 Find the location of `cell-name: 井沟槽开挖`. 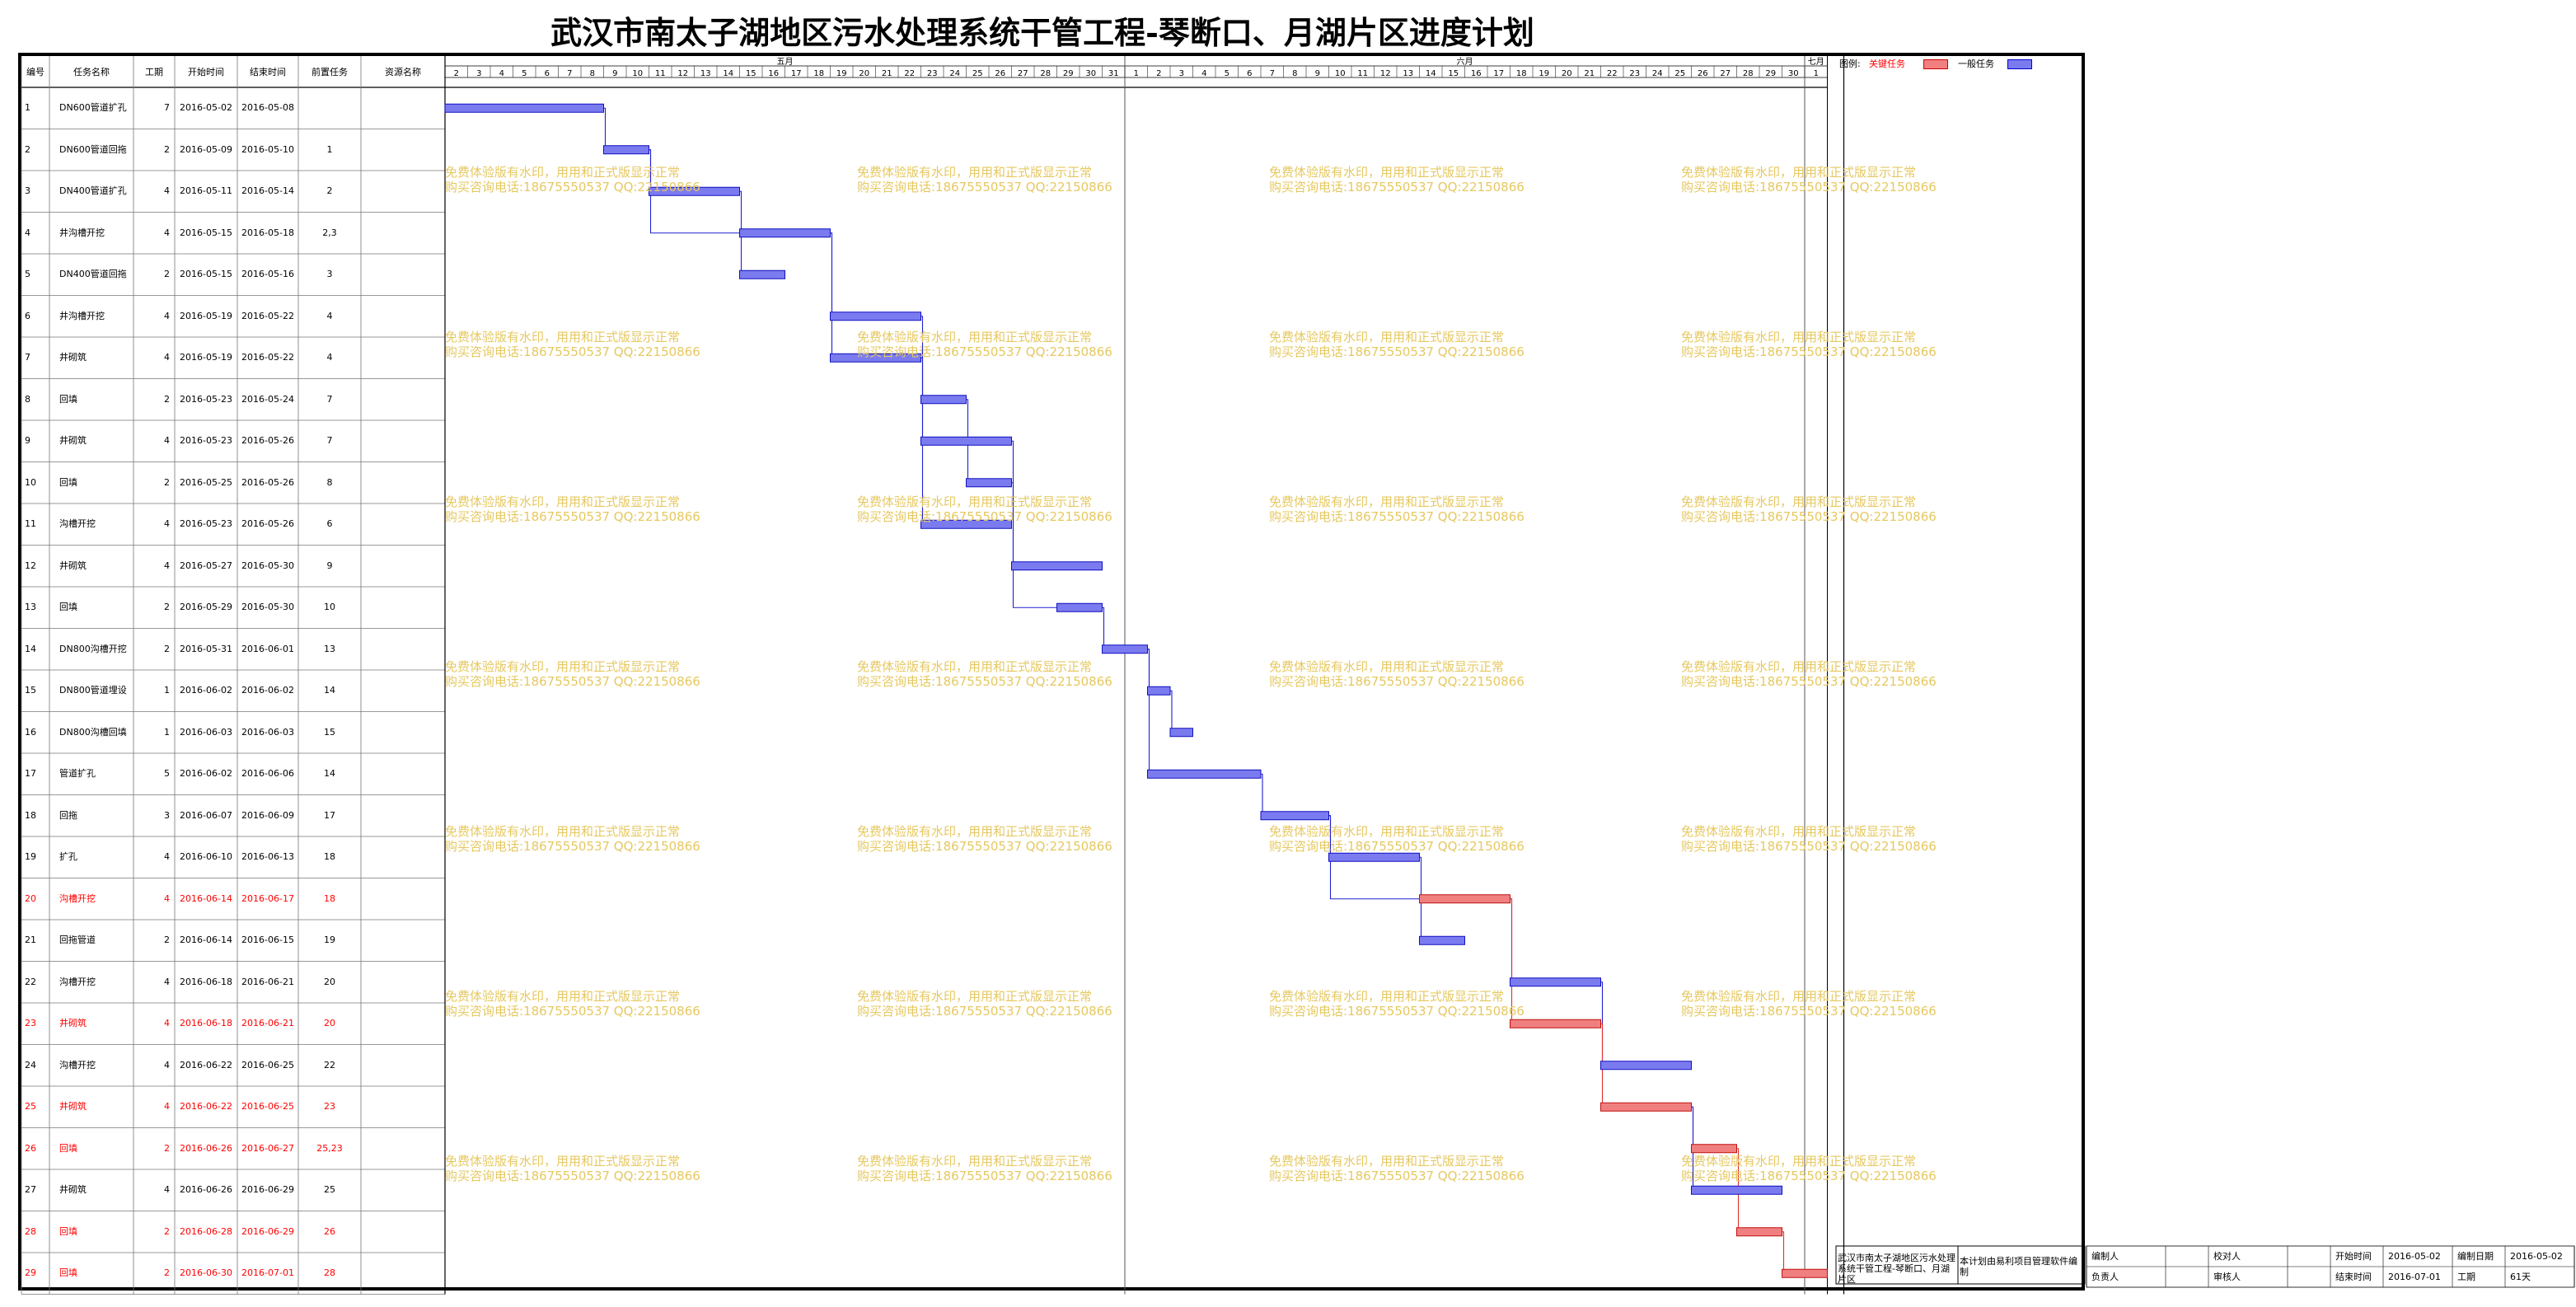

cell-name: 井沟槽开挖 is located at coordinates (82, 232).